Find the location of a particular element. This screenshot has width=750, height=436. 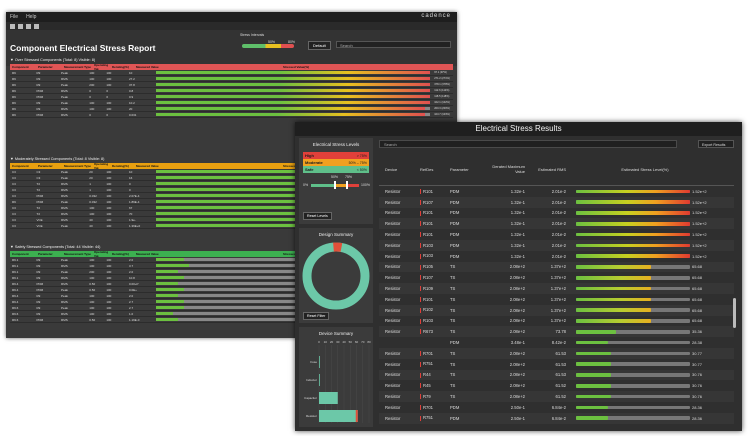

section-row: R9 PDM Peak 0 0 0.9 118.5 (118%) is located at coordinates (231, 97).